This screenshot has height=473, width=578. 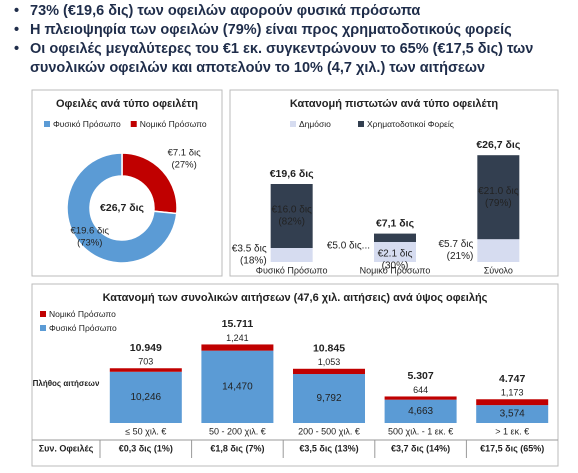 I want to click on legend-label: Δημόσιο, so click(x=315, y=124).